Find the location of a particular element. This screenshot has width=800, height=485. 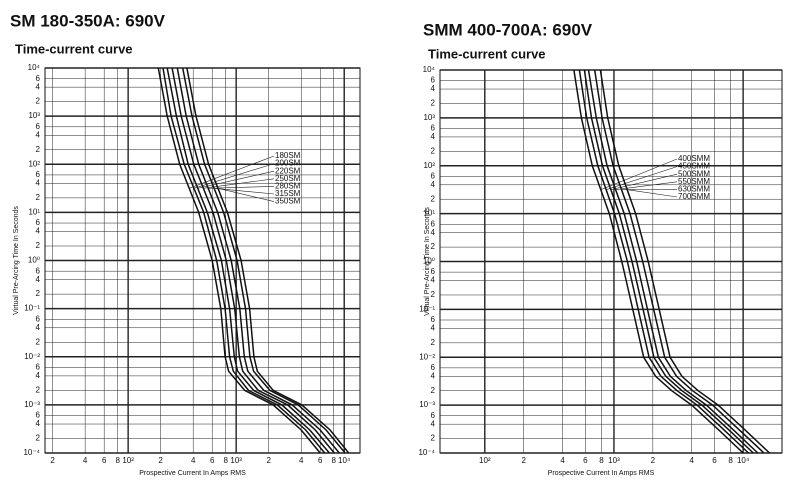

y-tick-label: 10³ is located at coordinates (429, 117).